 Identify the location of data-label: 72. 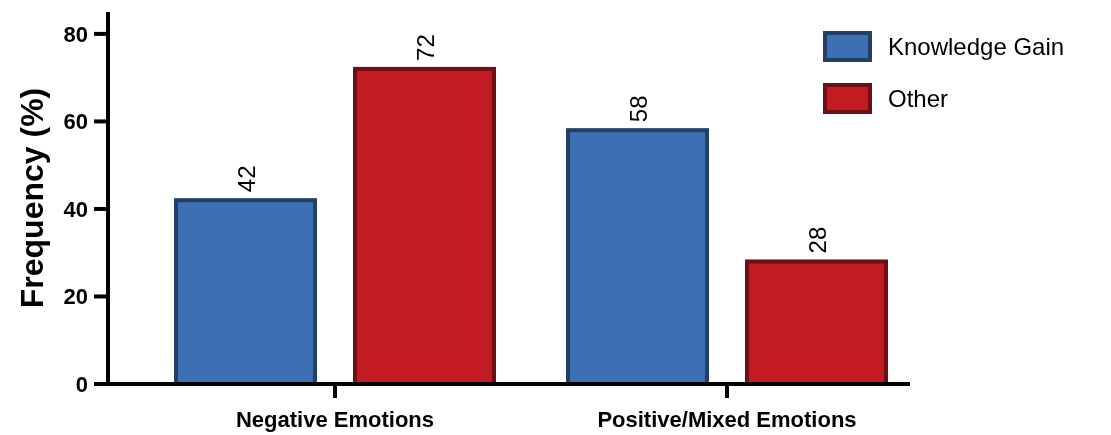
(425, 47).